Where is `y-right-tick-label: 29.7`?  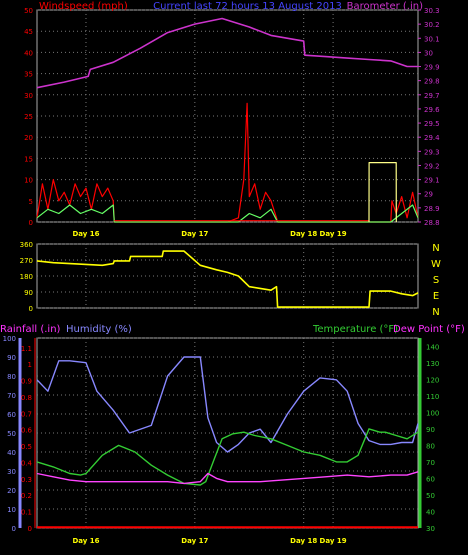
y-right-tick-label: 29.7 is located at coordinates (432, 96).